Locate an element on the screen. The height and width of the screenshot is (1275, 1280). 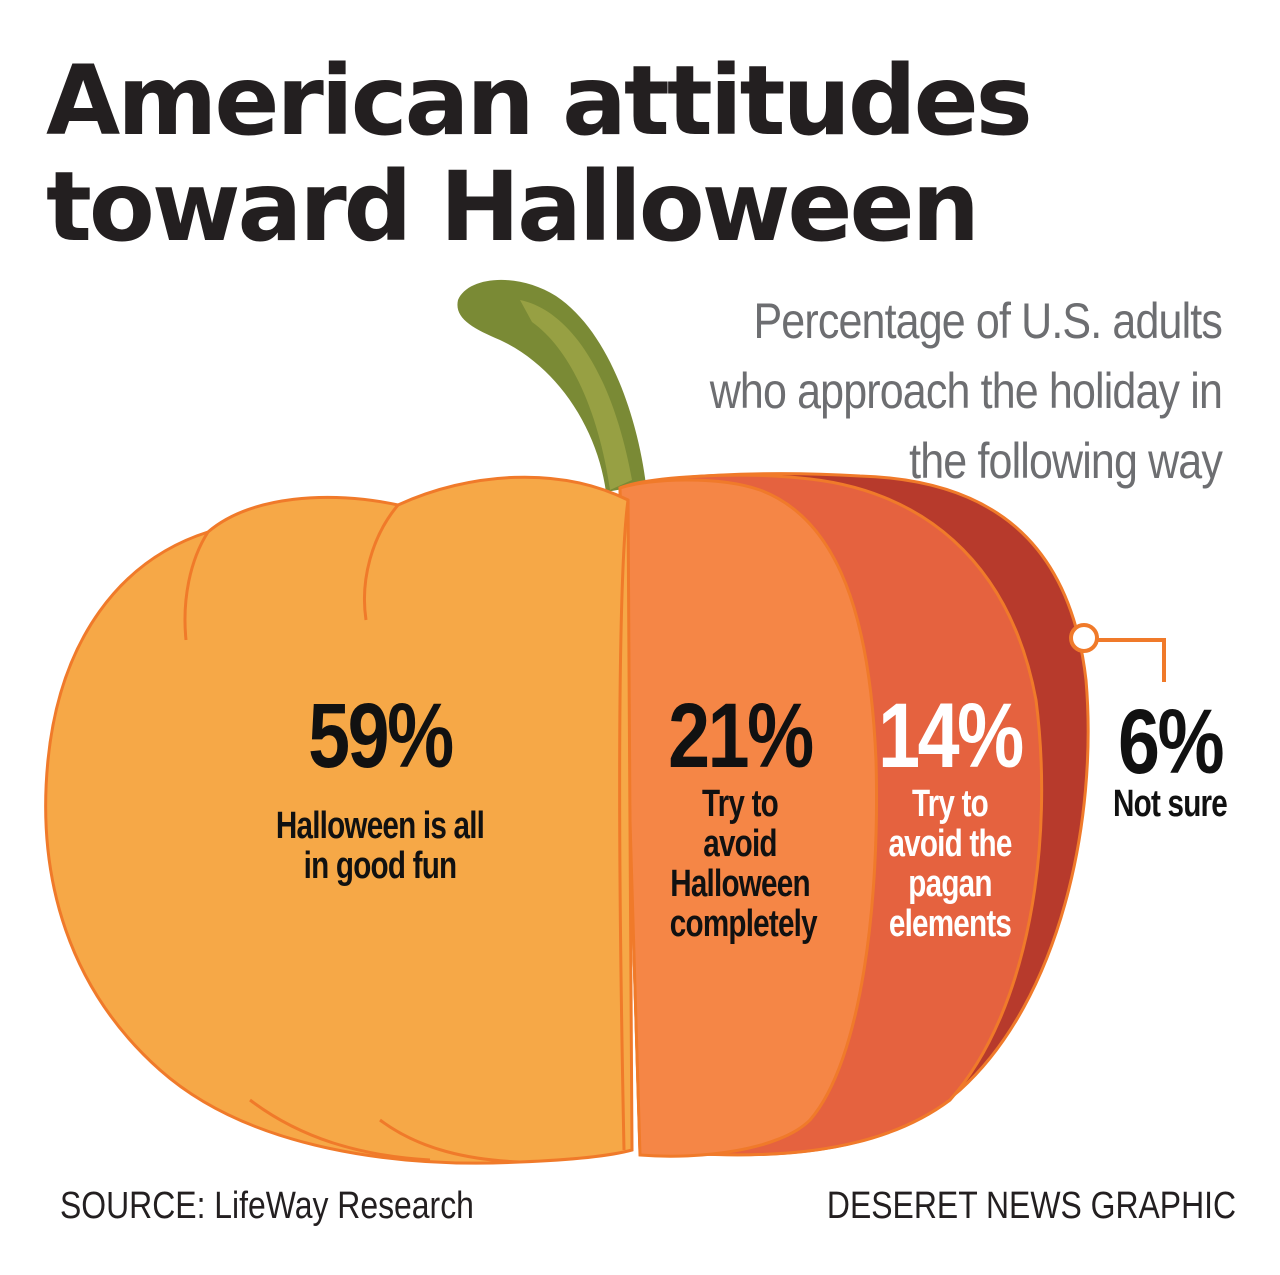
category-label-text: Try to avoid Halloween completely is located at coordinates (743, 864).